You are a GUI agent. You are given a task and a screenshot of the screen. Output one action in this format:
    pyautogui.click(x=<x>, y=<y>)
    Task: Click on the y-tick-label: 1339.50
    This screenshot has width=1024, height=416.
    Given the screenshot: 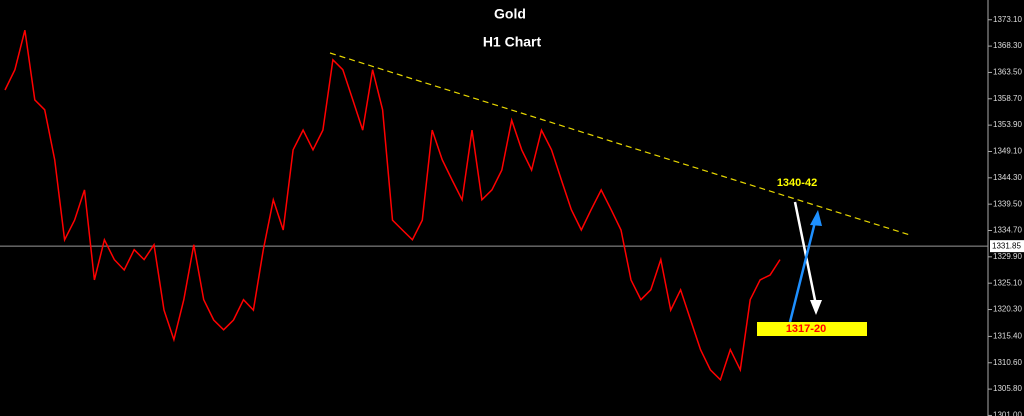 What is the action you would take?
    pyautogui.click(x=1007, y=203)
    